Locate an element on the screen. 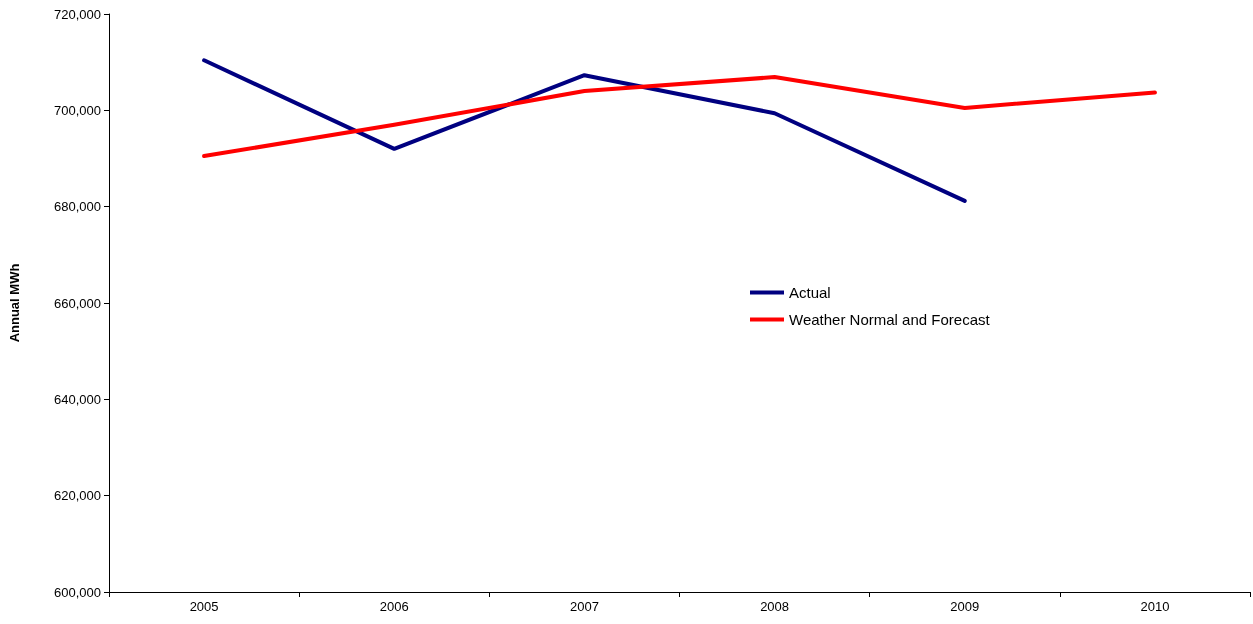  x-tick-label: 2010 is located at coordinates (1155, 606).